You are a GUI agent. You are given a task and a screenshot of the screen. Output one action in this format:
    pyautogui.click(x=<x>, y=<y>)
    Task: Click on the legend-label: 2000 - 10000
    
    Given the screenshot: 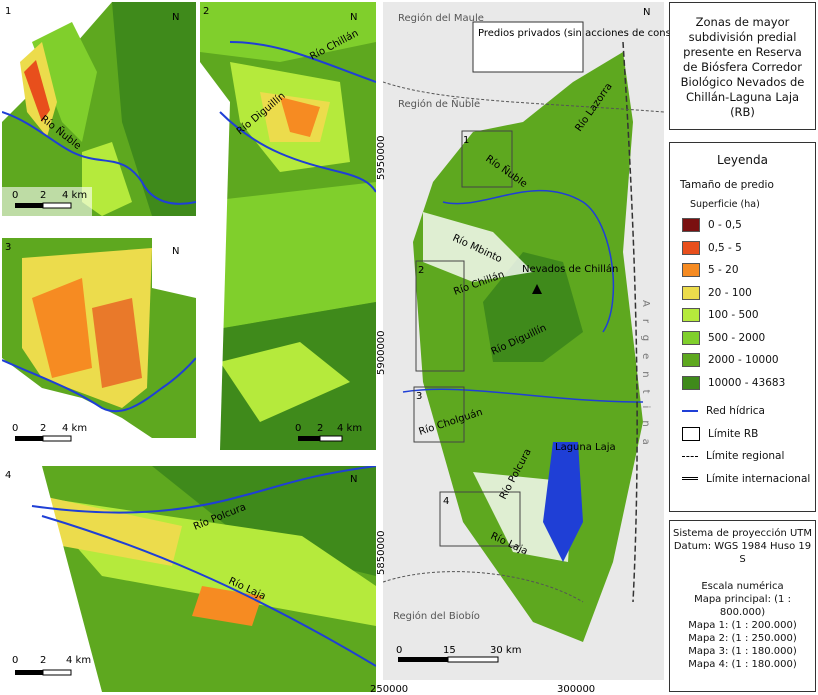 What is the action you would take?
    pyautogui.click(x=743, y=360)
    